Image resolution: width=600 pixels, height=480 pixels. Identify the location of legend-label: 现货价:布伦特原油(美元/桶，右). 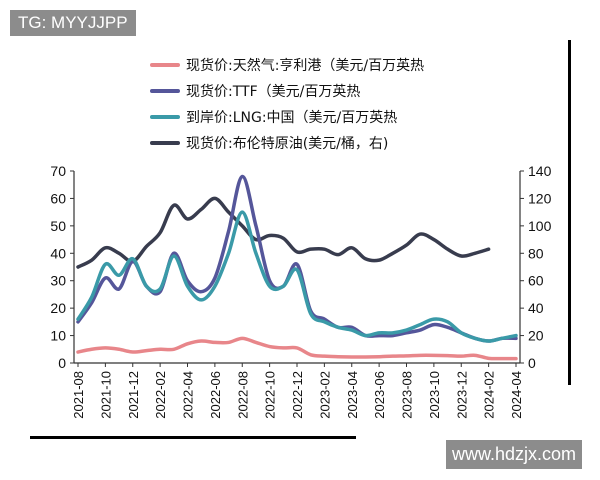
(287, 144).